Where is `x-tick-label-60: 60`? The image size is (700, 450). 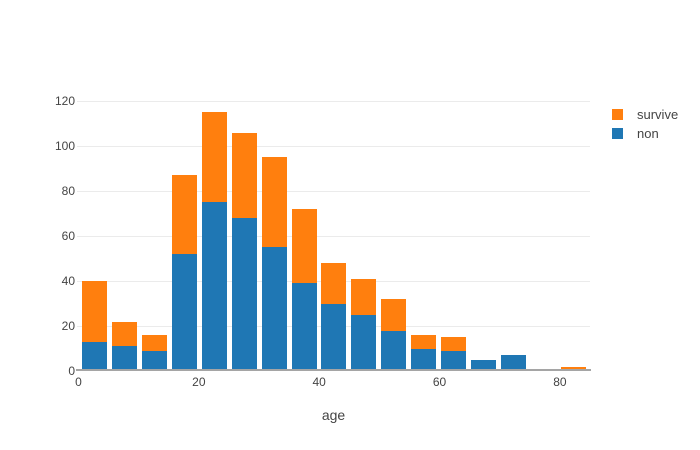 x-tick-label-60: 60 is located at coordinates (439, 382).